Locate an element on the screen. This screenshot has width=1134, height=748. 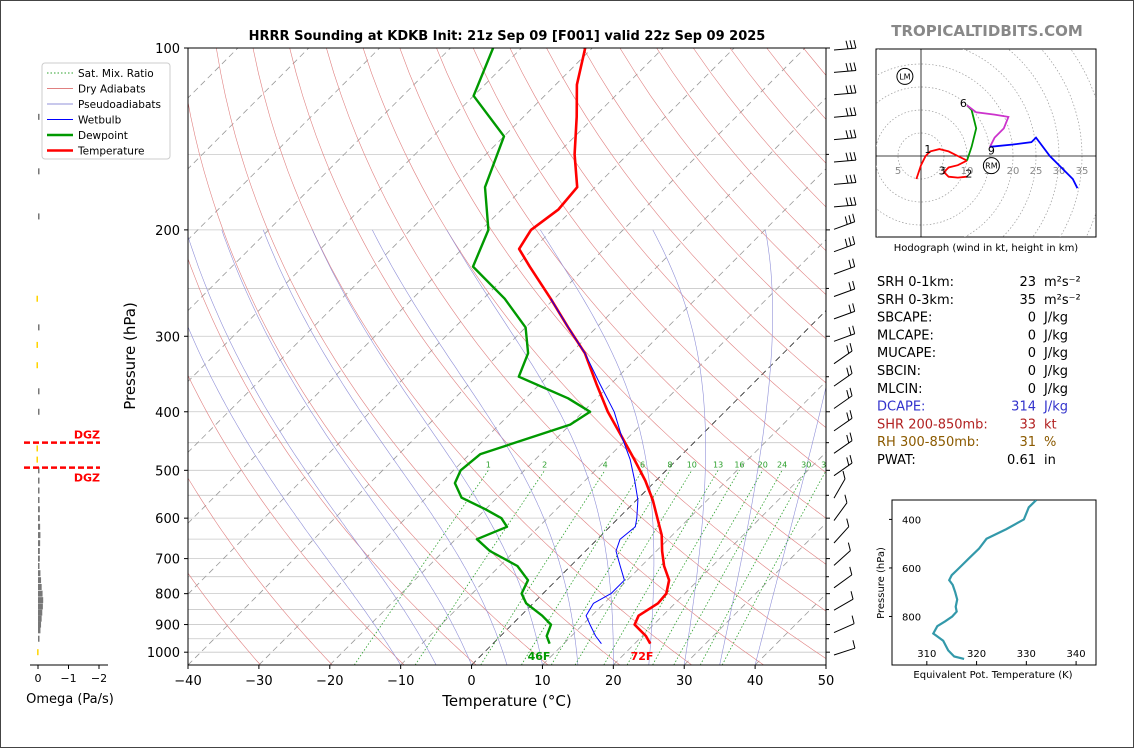
omega-tick-label: −2 is located at coordinates (99, 678).